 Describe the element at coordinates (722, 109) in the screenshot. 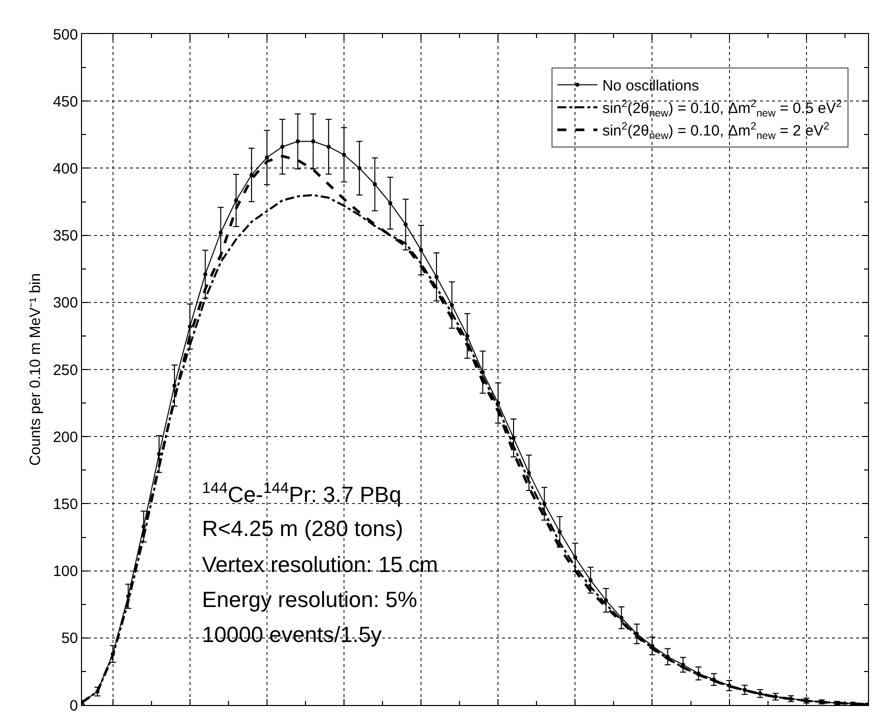

I see `text: sin$^{2}$(2θ$_{new}$) = 0.10, Δm$^{2}$$_{new}$ = 0.5 eV$^{2}$` at that location.